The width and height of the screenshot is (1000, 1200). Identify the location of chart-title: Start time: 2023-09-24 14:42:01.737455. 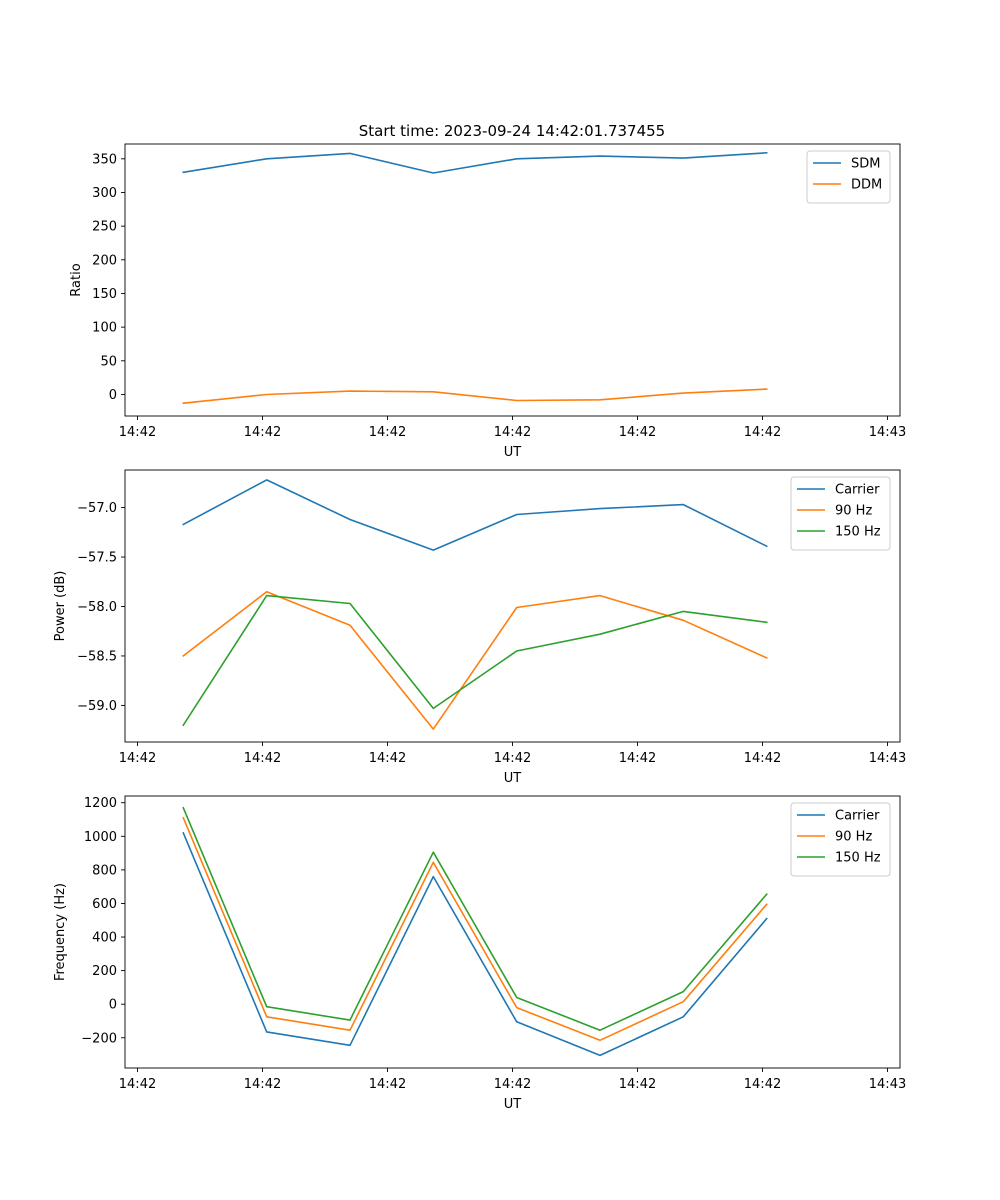
(512, 131).